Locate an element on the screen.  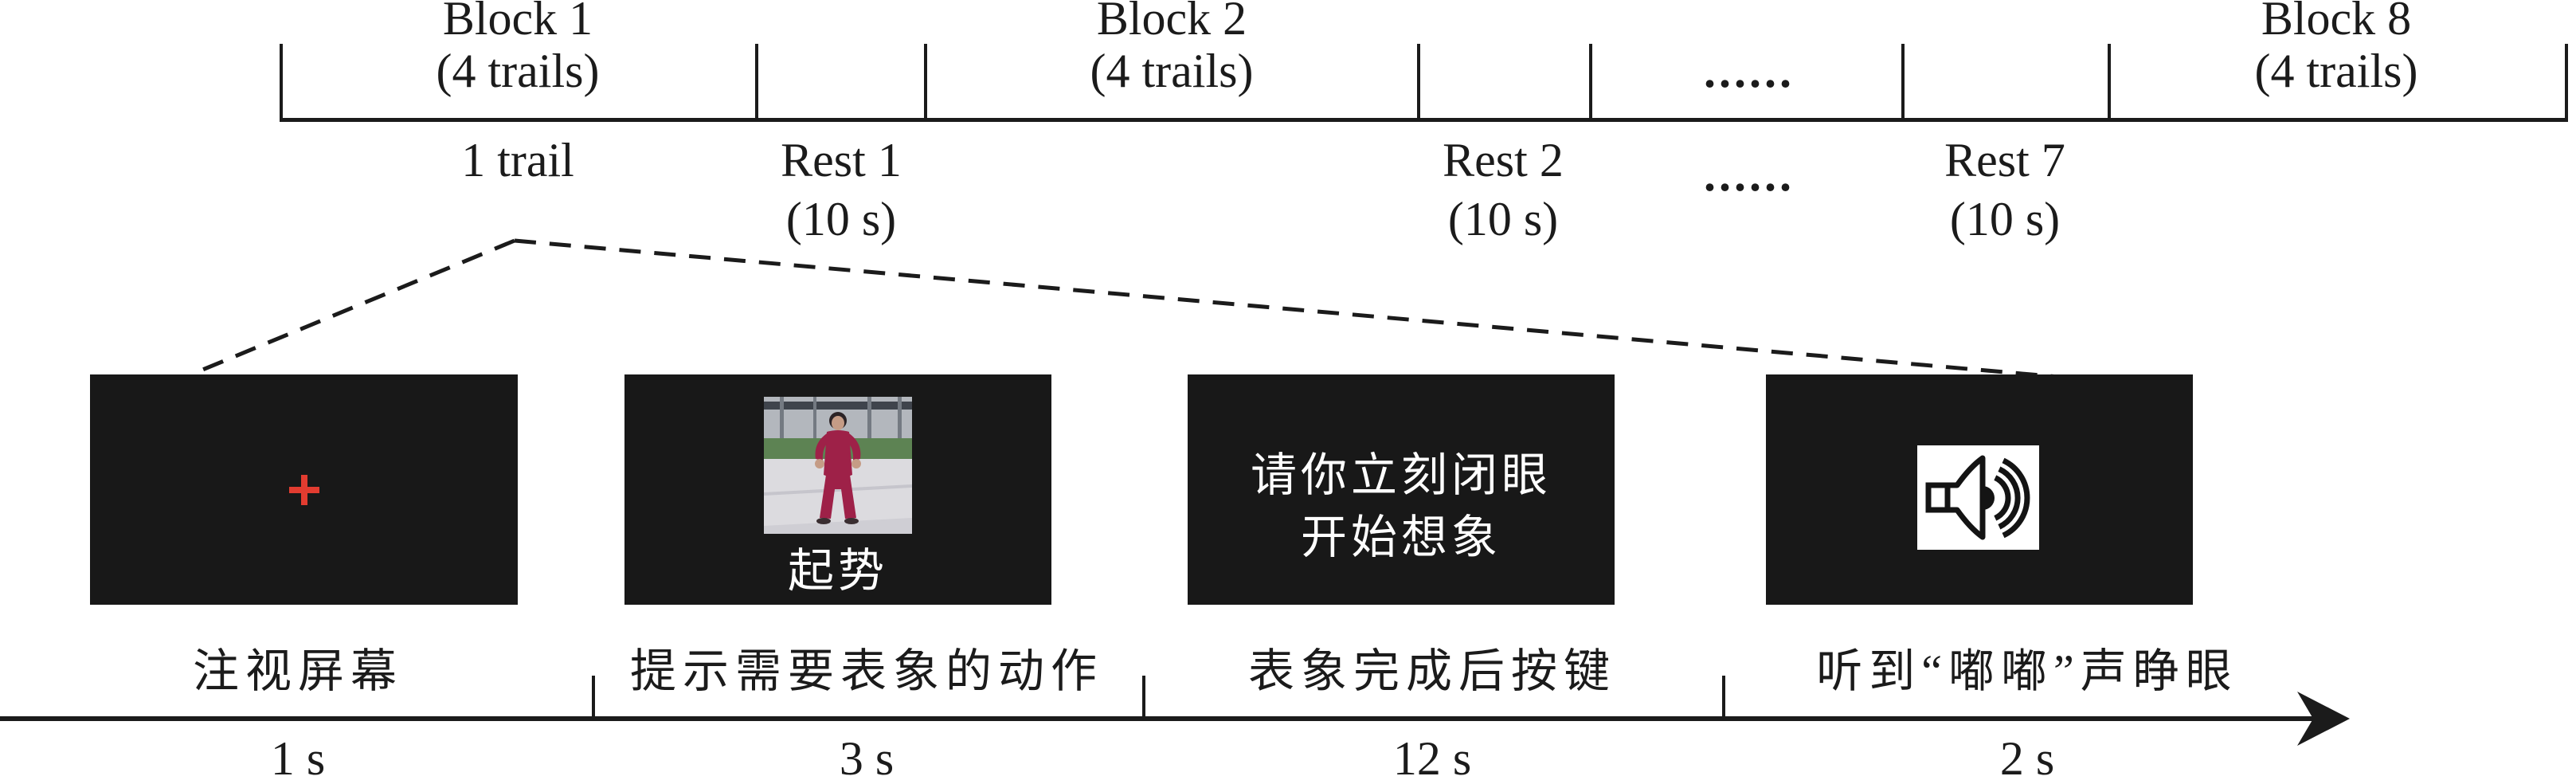
rest-2-duration: (10 s) is located at coordinates (1503, 219).